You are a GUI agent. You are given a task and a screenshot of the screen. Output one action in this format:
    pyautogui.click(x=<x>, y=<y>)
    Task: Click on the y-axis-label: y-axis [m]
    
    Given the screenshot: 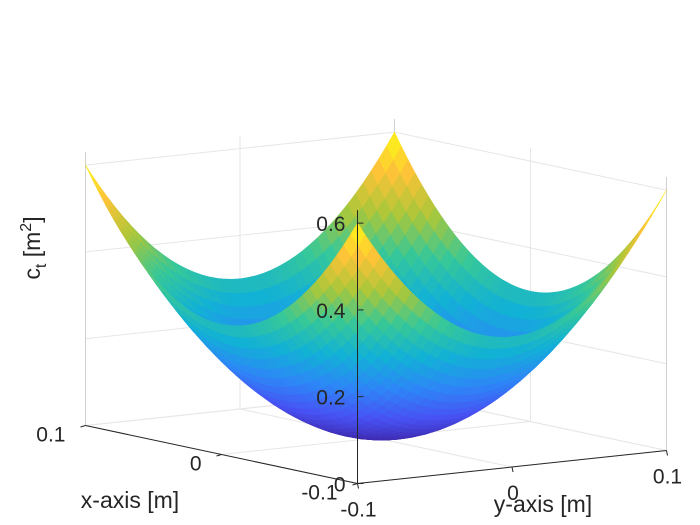 What is the action you would take?
    pyautogui.click(x=543, y=504)
    